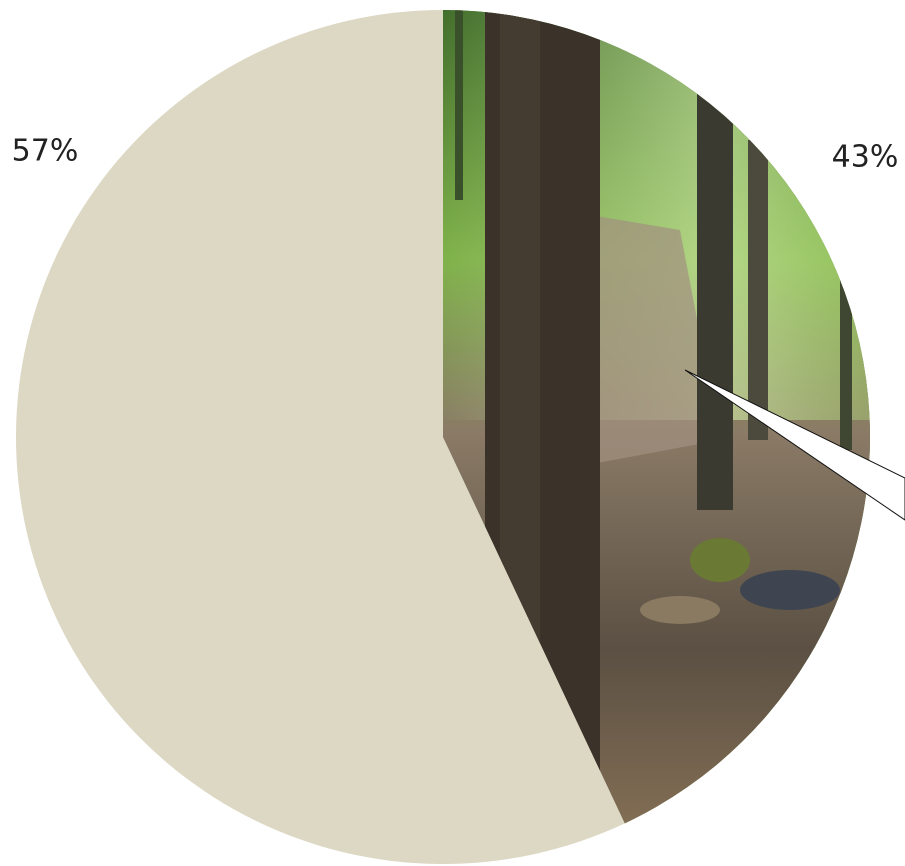  I want to click on callout-wedge, so click(794, 445).